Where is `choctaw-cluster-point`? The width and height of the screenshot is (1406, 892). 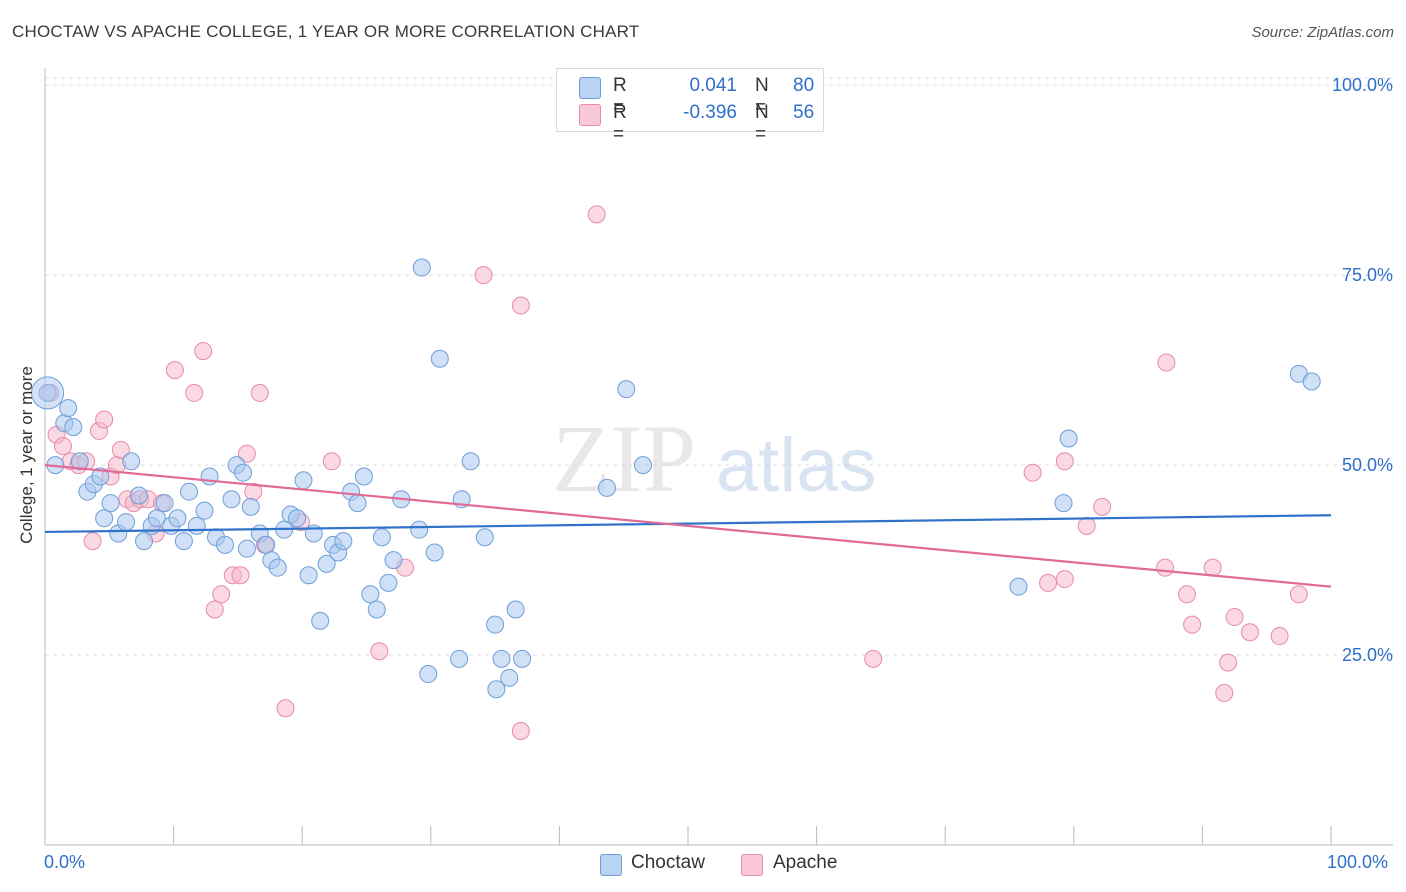 choctaw-cluster-point is located at coordinates (48, 393).